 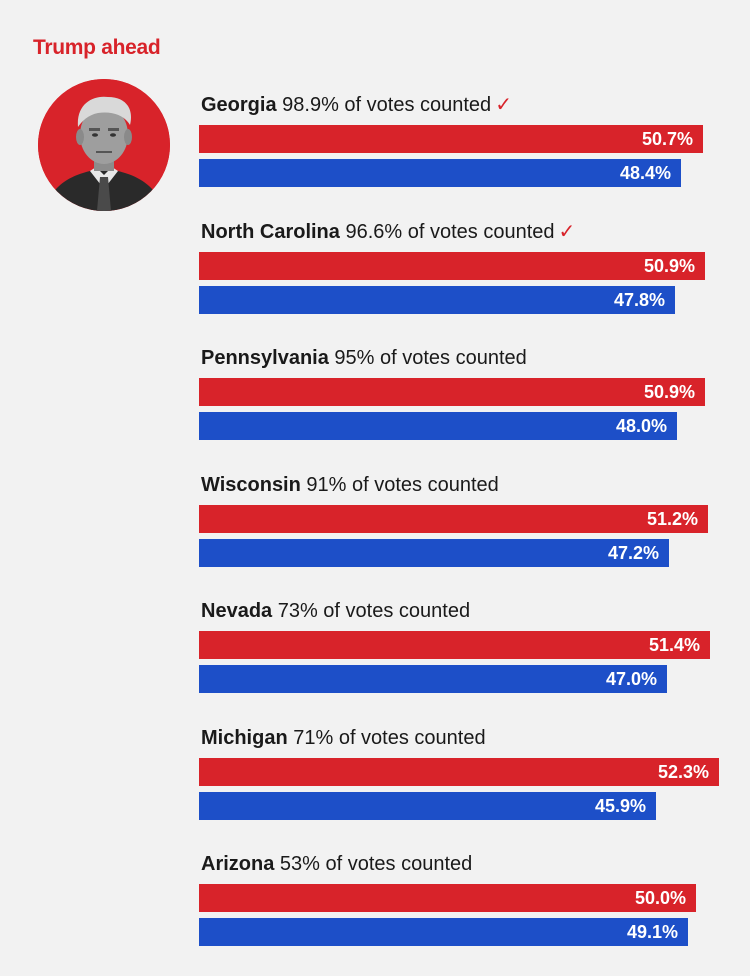 What do you see at coordinates (453, 519) in the screenshot?
I see `republican-bar: 51.2%` at bounding box center [453, 519].